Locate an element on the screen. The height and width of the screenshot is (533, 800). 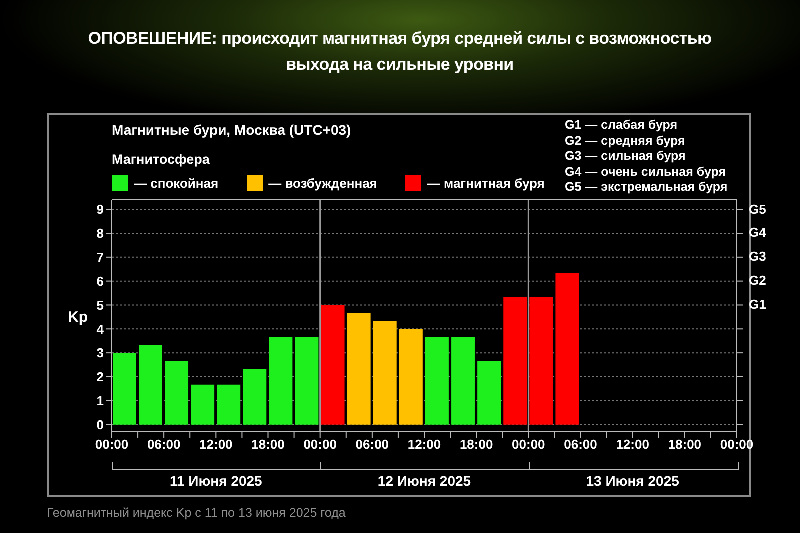
chart-subtitle: Магнитные бури, Москва (UTC+03) is located at coordinates (232, 130).